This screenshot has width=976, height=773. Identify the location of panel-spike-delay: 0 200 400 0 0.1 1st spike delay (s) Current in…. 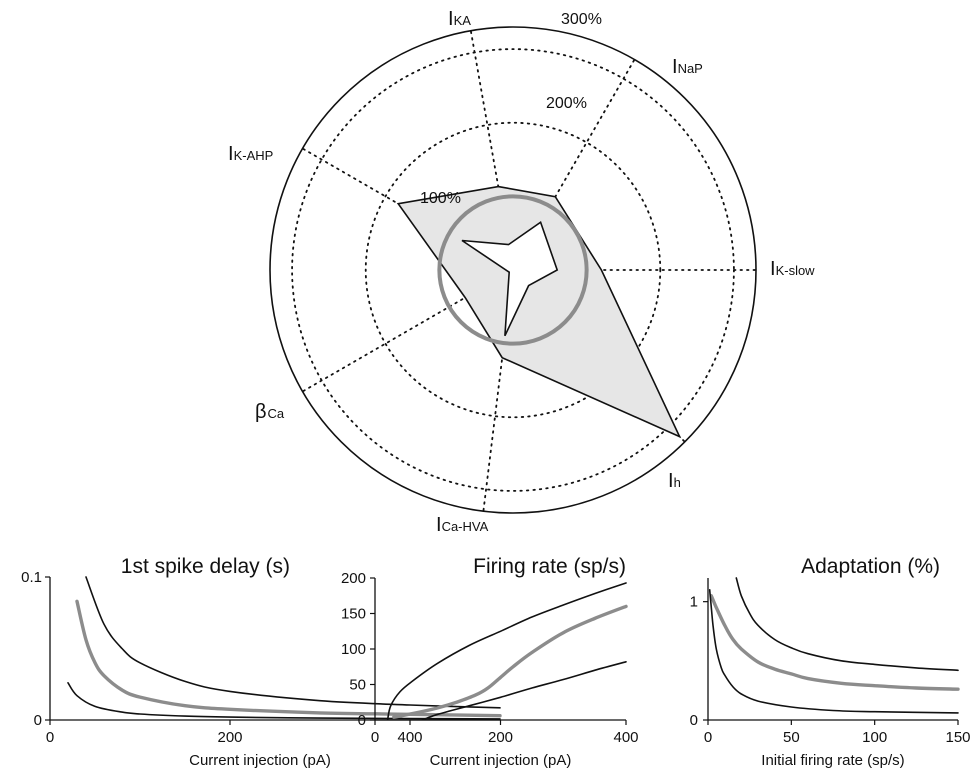
(261, 662).